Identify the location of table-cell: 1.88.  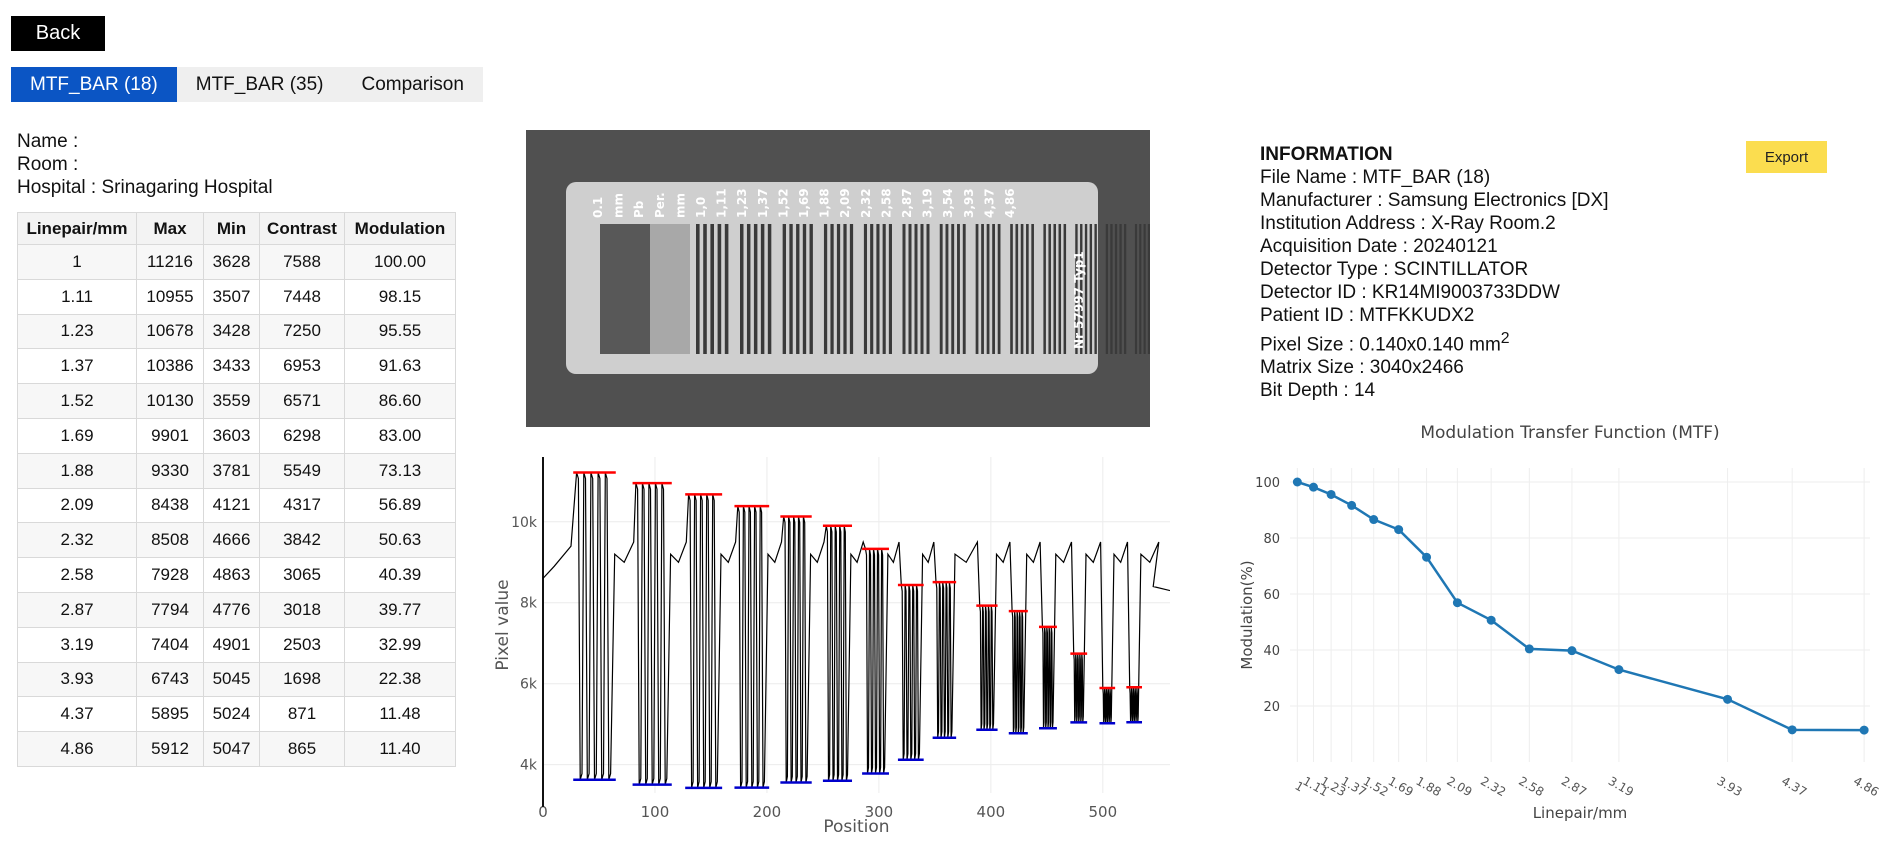
(77, 470).